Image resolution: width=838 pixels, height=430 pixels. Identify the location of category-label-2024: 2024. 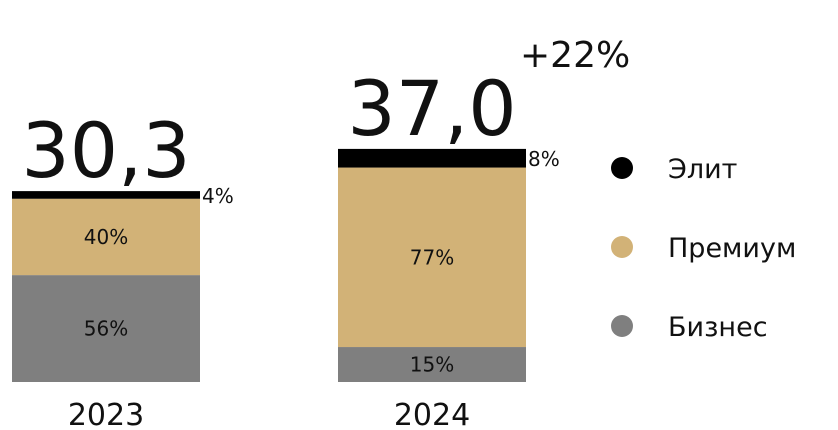
(432, 414).